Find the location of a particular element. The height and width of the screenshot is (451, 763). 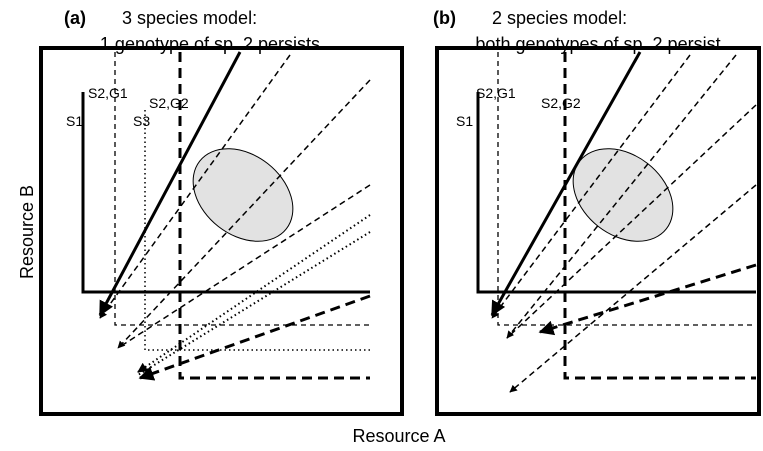

x-axis-label: Resource A is located at coordinates (398, 436).